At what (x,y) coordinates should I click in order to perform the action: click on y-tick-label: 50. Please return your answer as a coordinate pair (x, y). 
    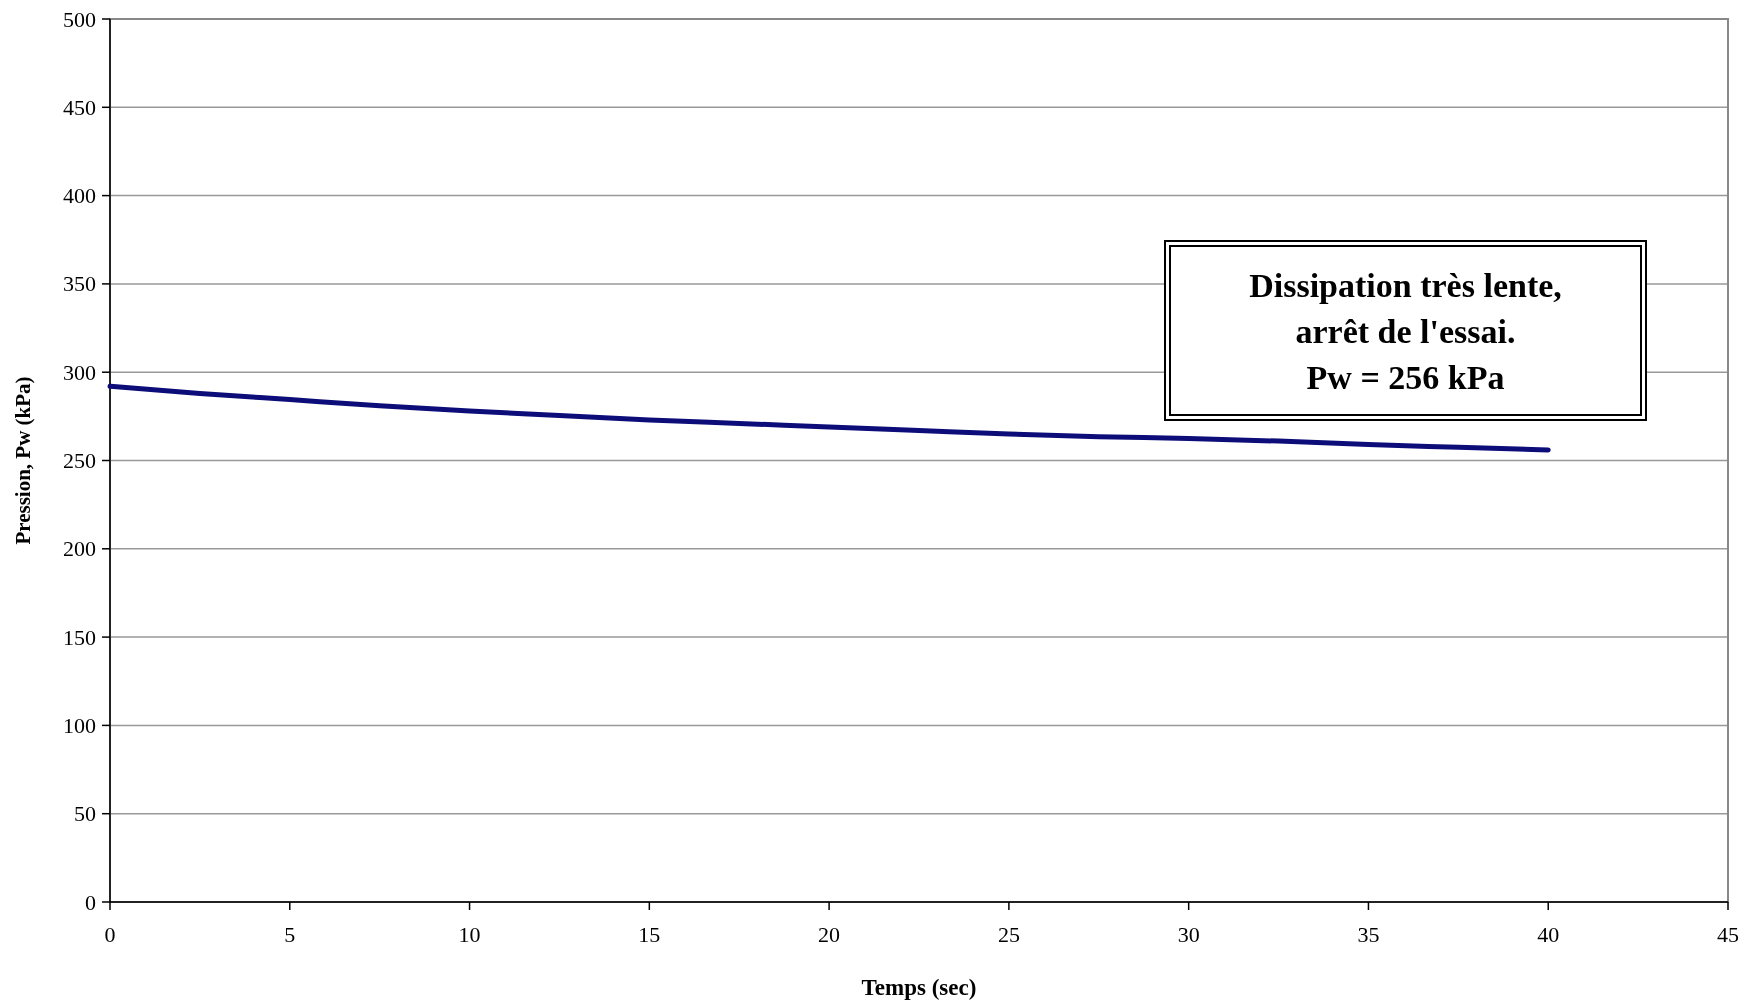
    Looking at the image, I should click on (85, 814).